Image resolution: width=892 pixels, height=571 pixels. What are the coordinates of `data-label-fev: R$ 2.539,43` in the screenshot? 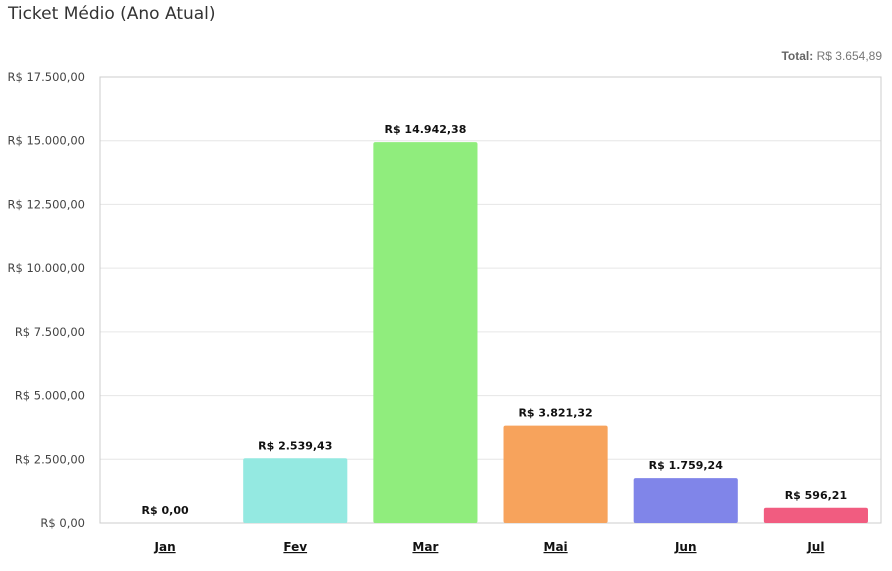 It's located at (295, 445).